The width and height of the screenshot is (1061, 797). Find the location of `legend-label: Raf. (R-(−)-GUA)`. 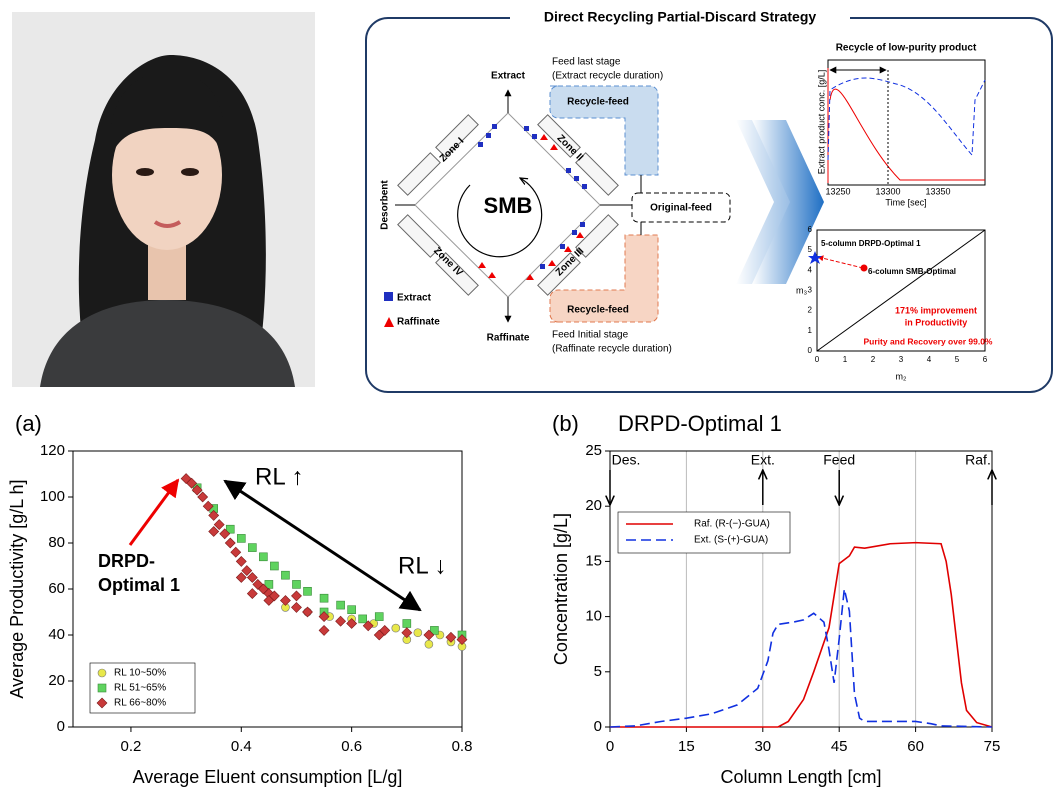

legend-label: Raf. (R-(−)-GUA) is located at coordinates (732, 524).